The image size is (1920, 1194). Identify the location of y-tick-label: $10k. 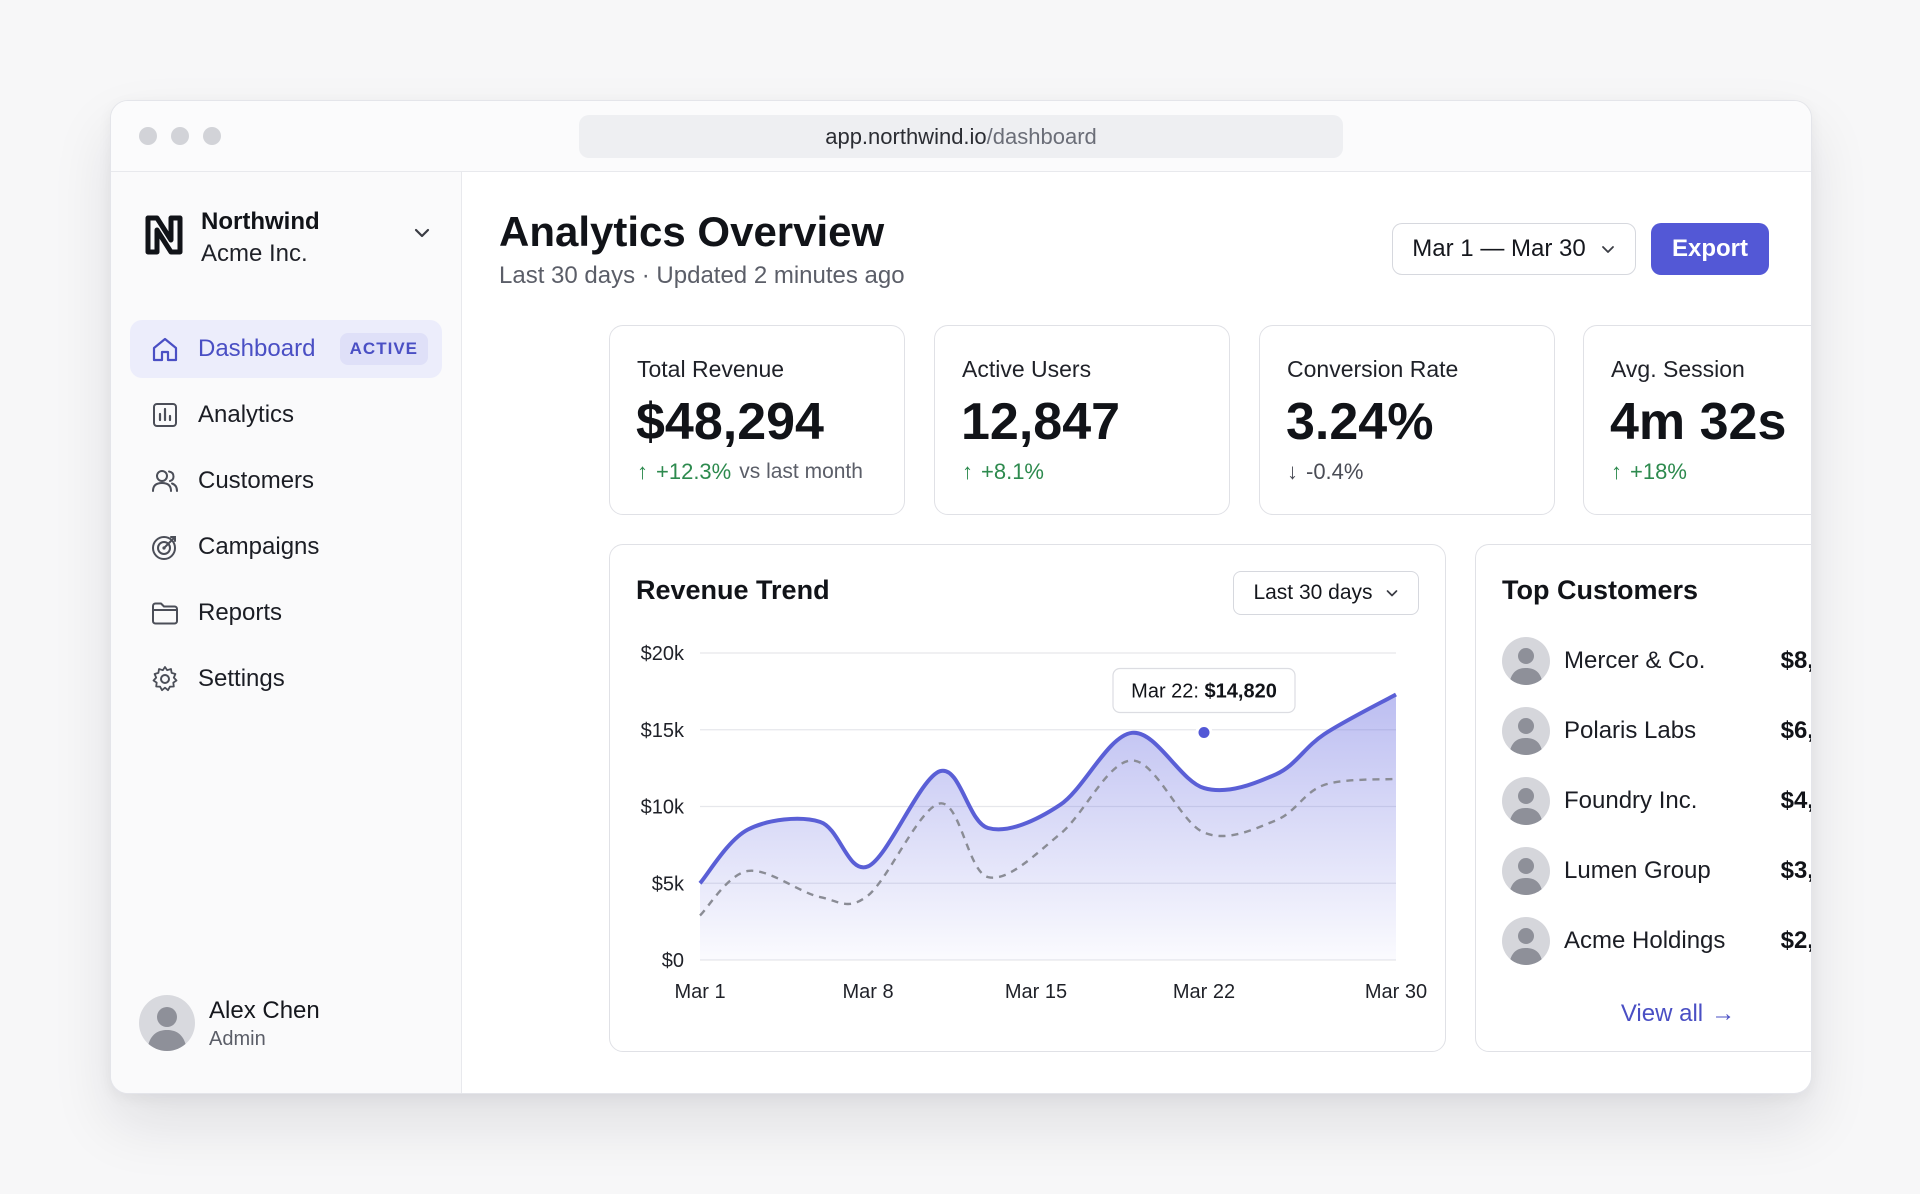
(663, 808).